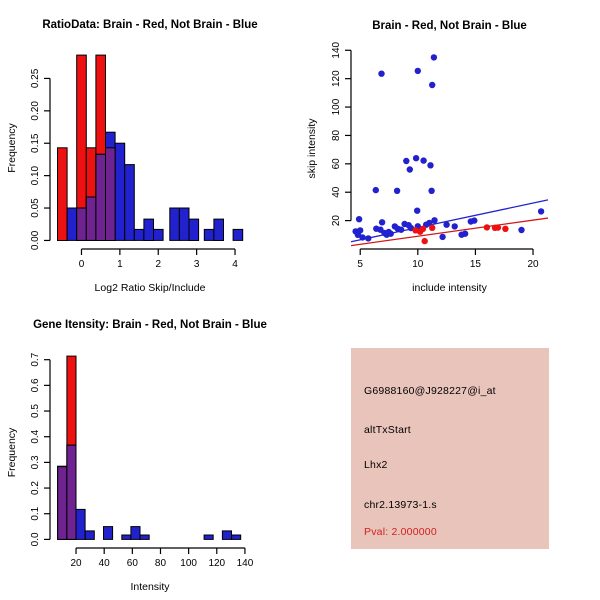  I want to click on y-tick-label: 40, so click(336, 192).